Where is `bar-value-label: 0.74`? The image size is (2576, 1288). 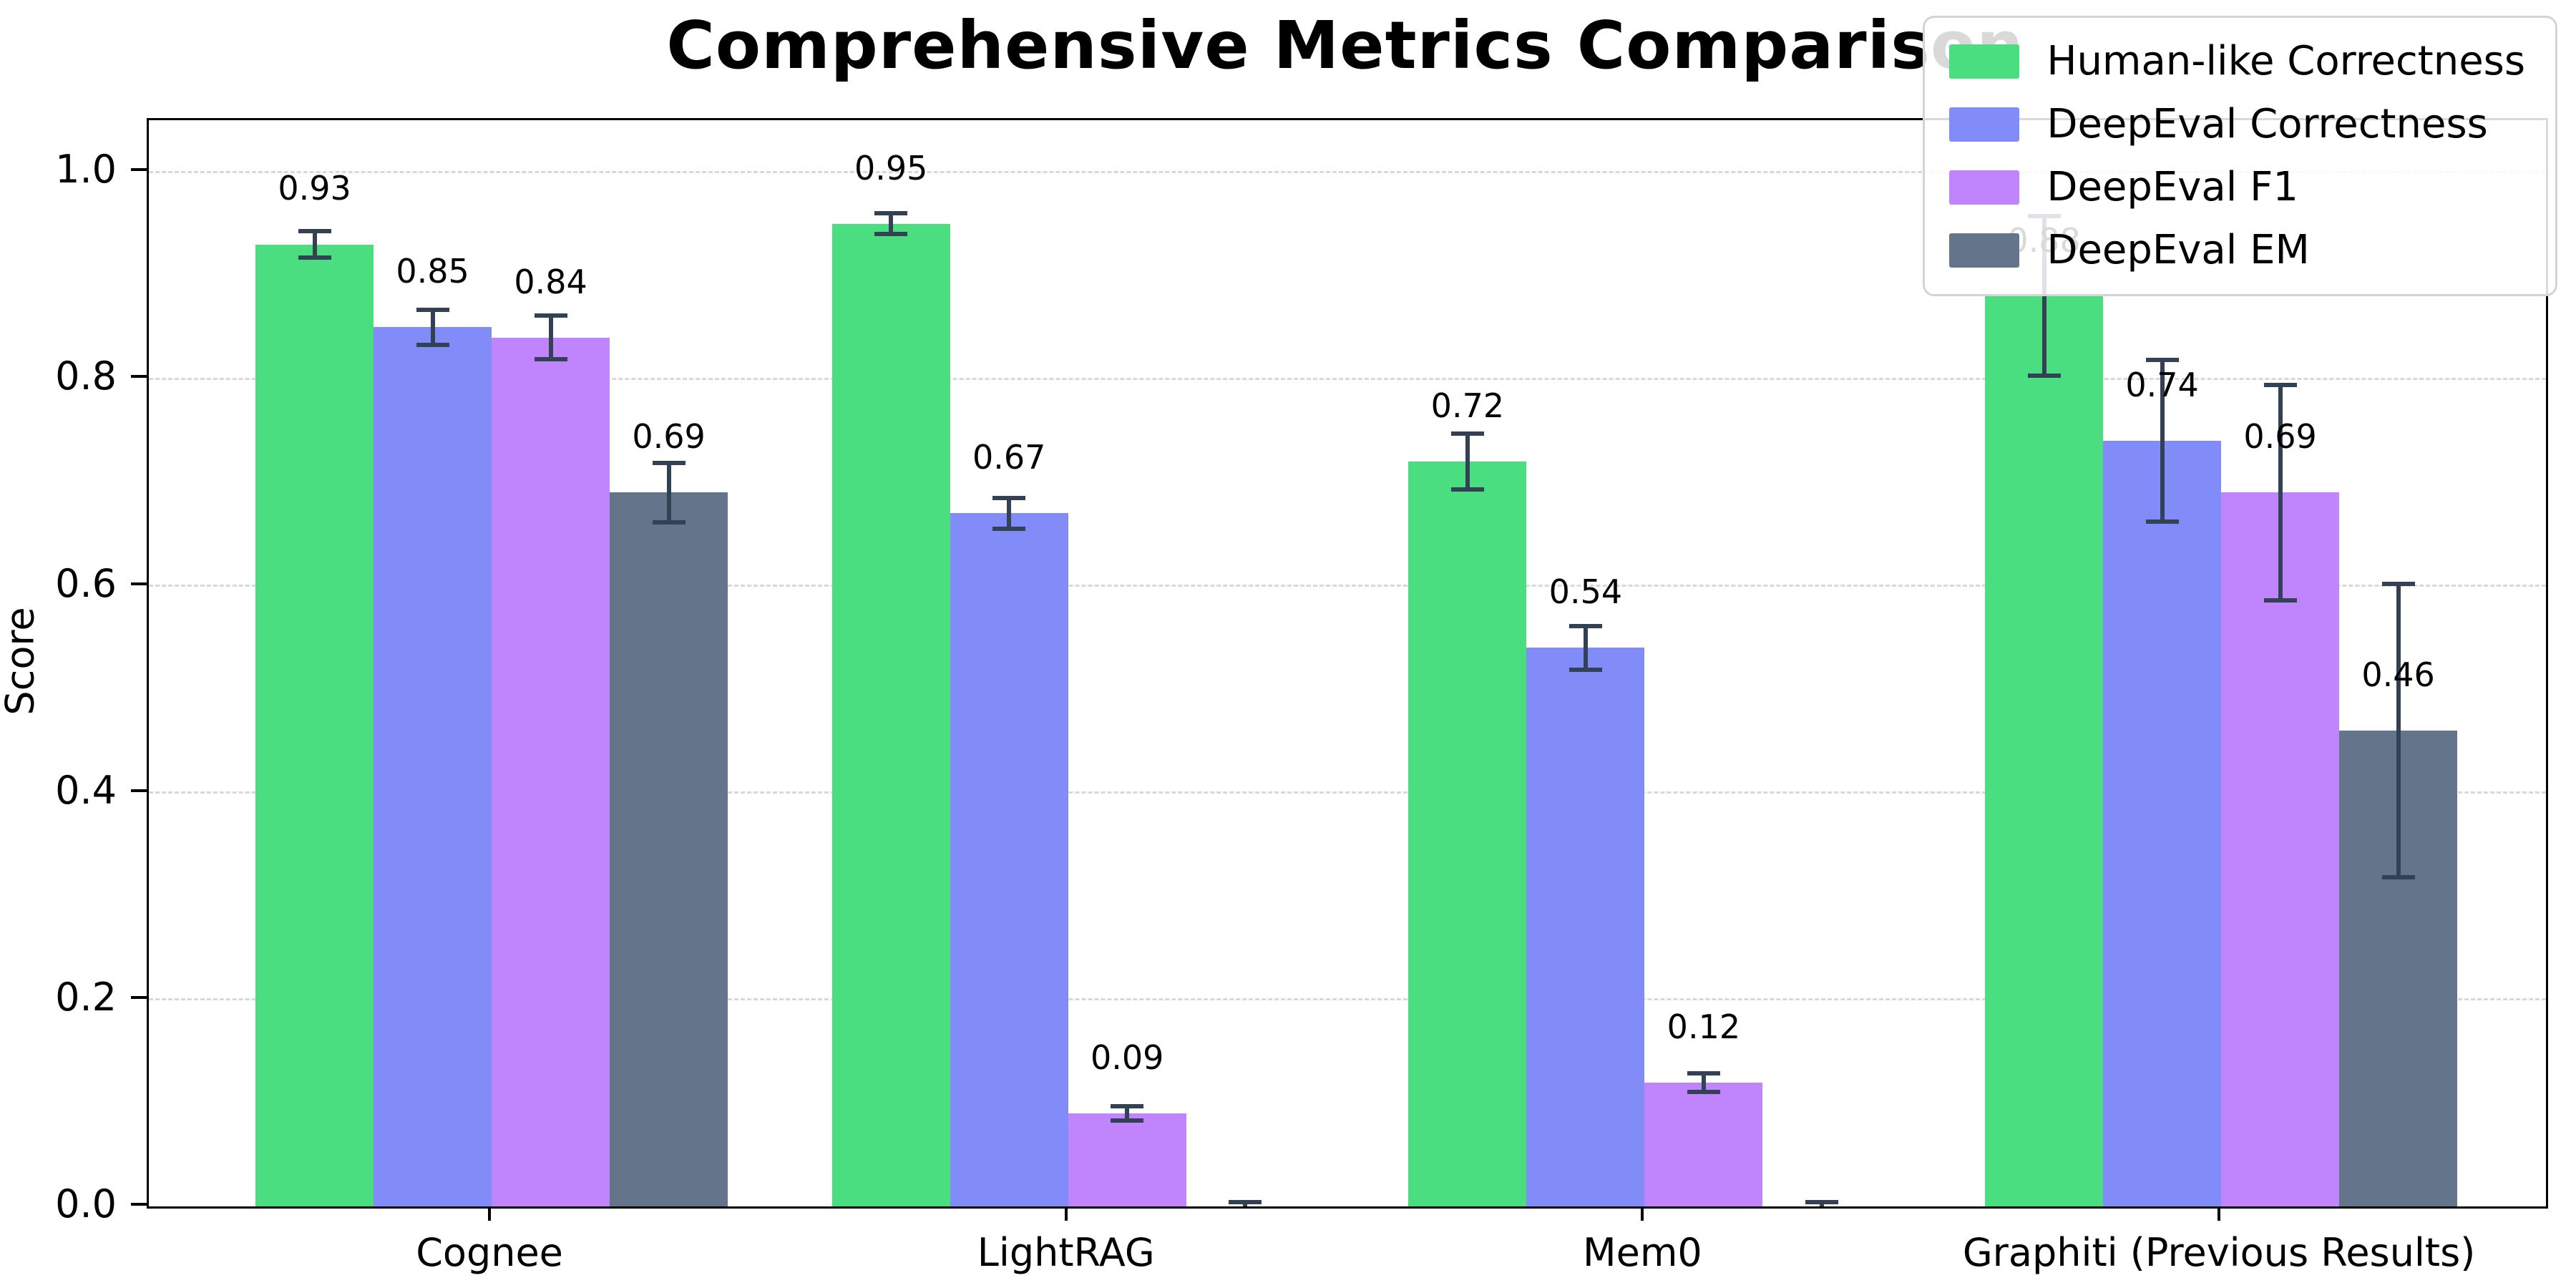 bar-value-label: 0.74 is located at coordinates (2162, 385).